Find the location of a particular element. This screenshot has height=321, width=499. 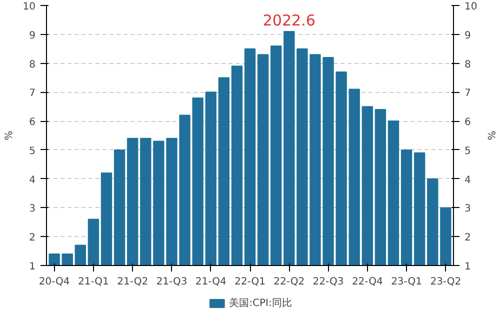

y2-tick-label: 5 is located at coordinates (467, 151).